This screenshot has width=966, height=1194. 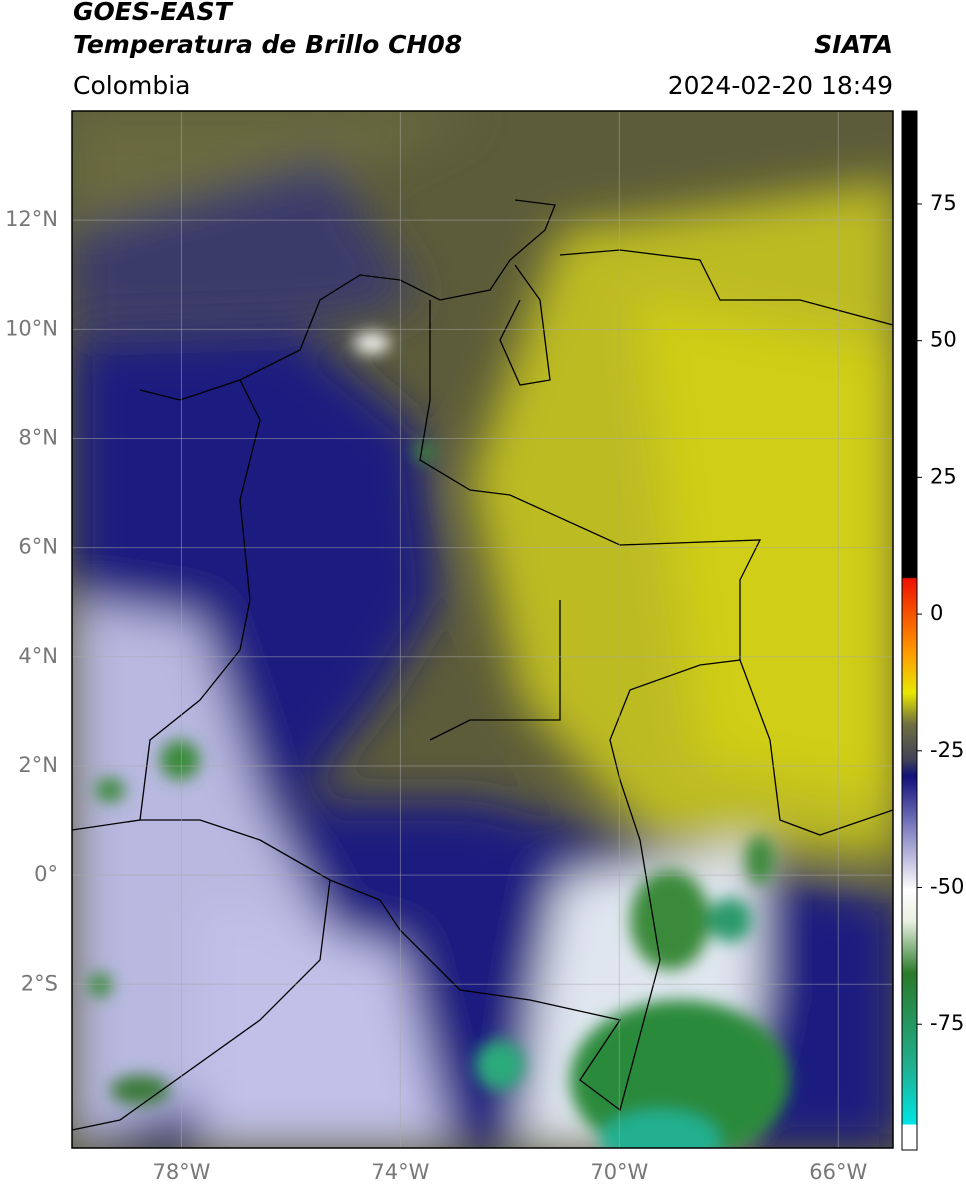 I want to click on subtitle: Temperatura de Brillo CH08, so click(x=267, y=44).